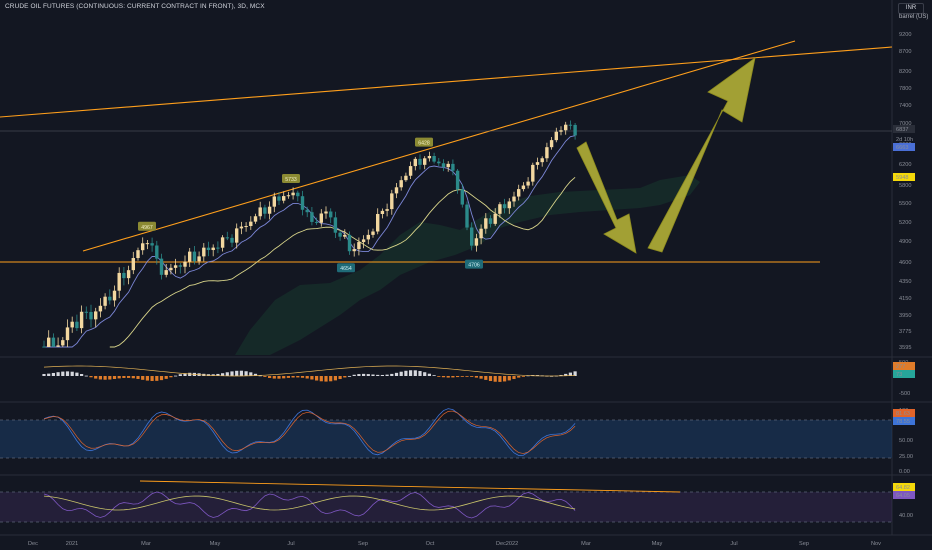 The width and height of the screenshot is (932, 550). What do you see at coordinates (905, 186) in the screenshot?
I see `price-tick: 5800` at bounding box center [905, 186].